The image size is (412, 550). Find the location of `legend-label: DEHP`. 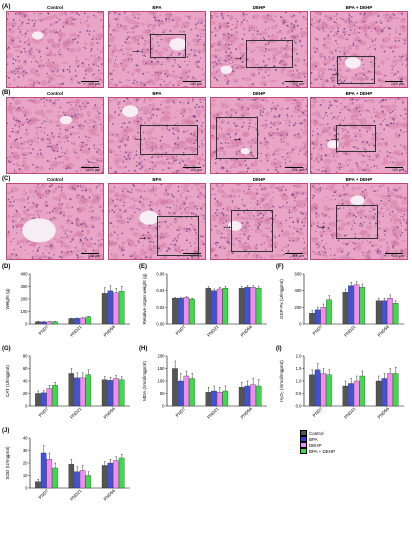

legend-label: DEHP is located at coordinates (315, 445).